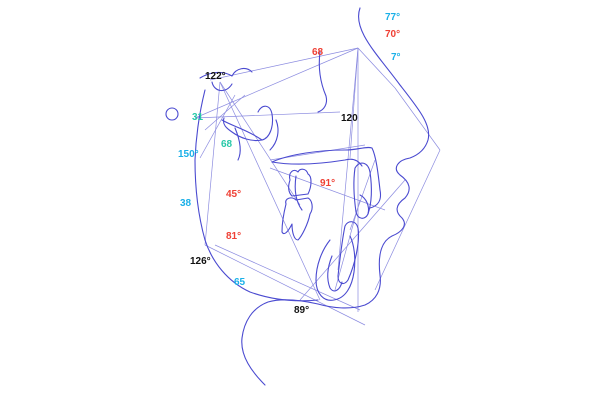  I want to click on e-line, so click(417, 119).